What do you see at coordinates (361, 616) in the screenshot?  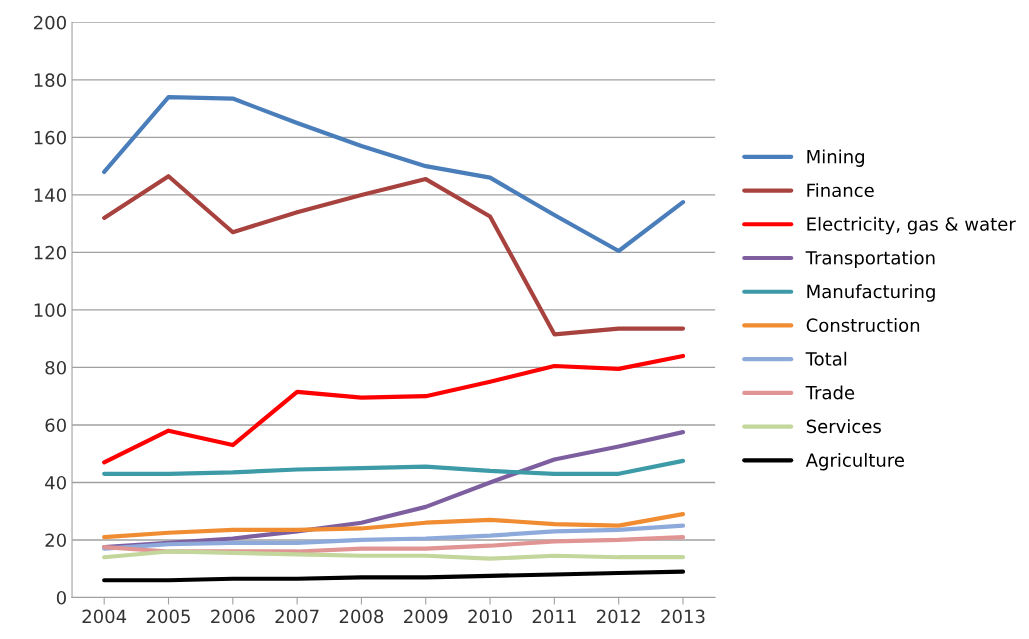 I see `x-tick-label: 2008` at bounding box center [361, 616].